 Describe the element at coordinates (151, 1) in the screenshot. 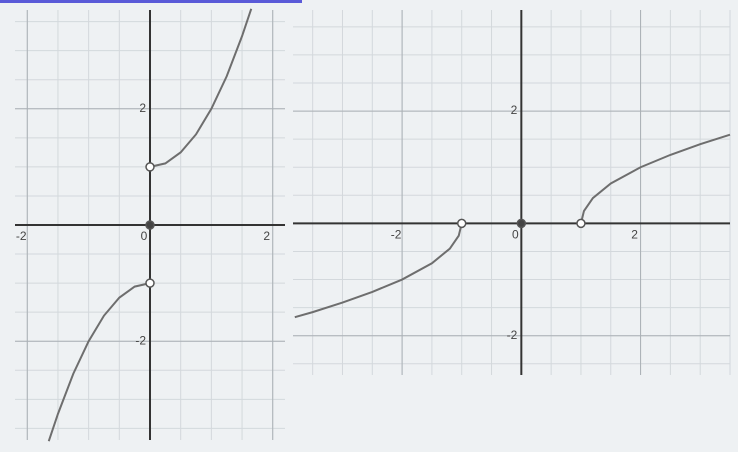

I see `top-strip` at that location.